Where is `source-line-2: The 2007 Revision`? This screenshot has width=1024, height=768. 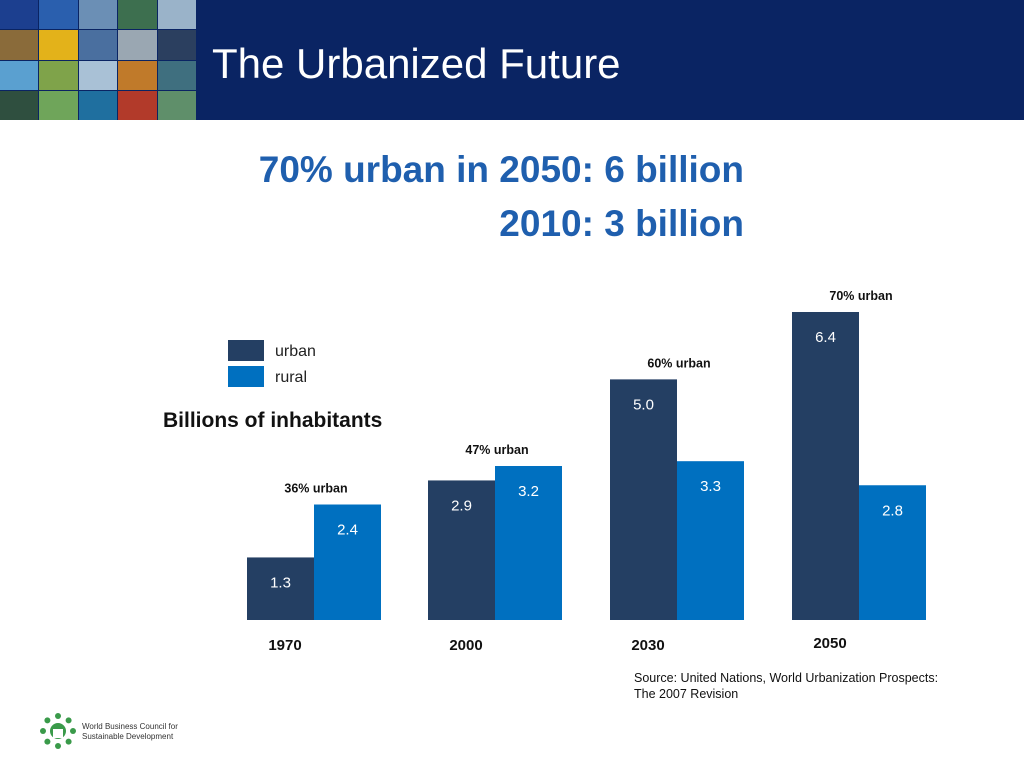 source-line-2: The 2007 Revision is located at coordinates (686, 694).